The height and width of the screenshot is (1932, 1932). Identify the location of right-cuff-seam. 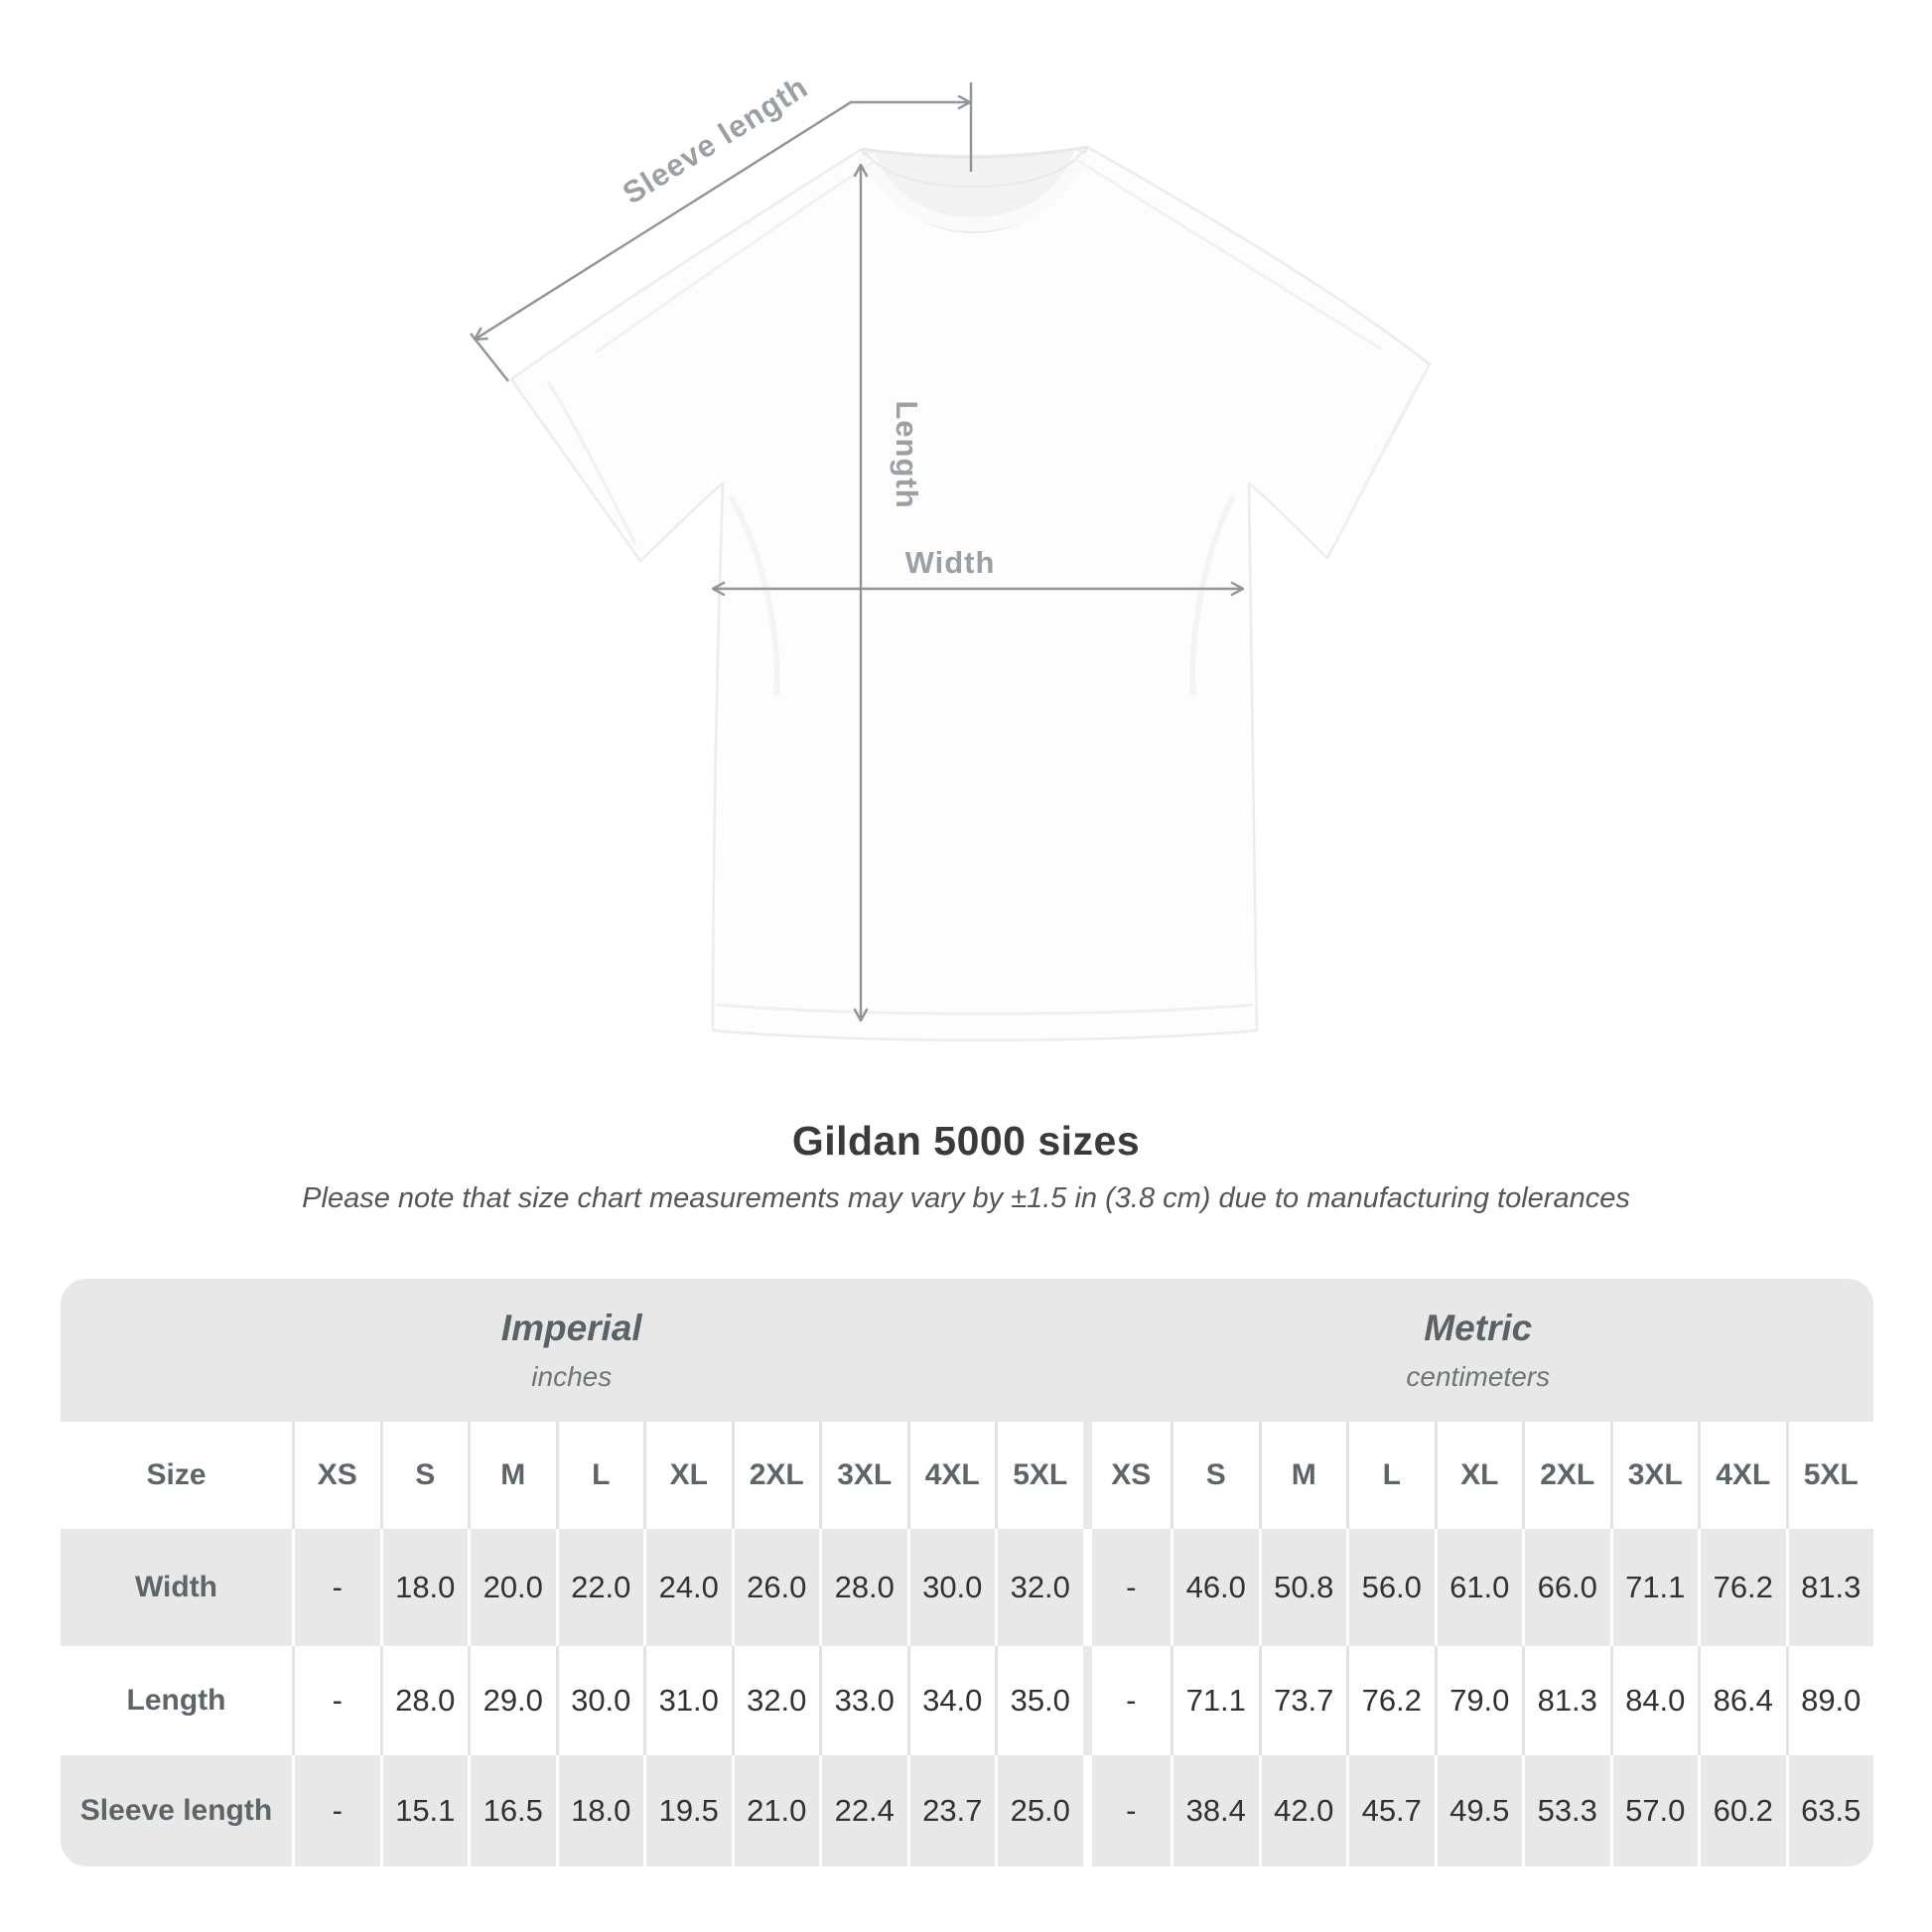
(1377, 463).